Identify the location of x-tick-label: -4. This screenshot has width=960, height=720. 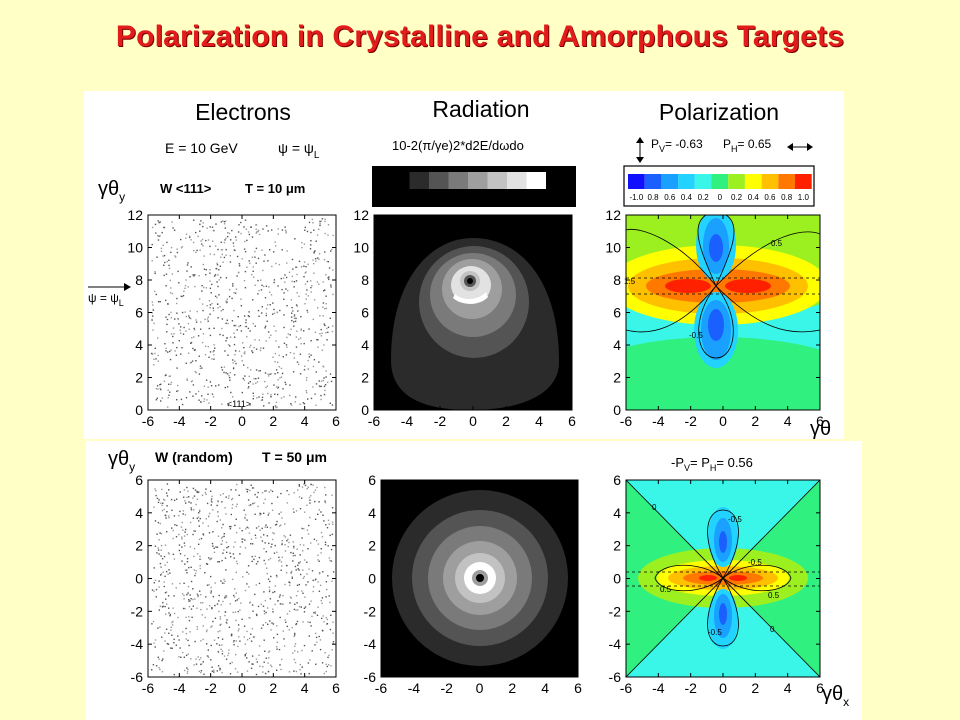
(658, 688).